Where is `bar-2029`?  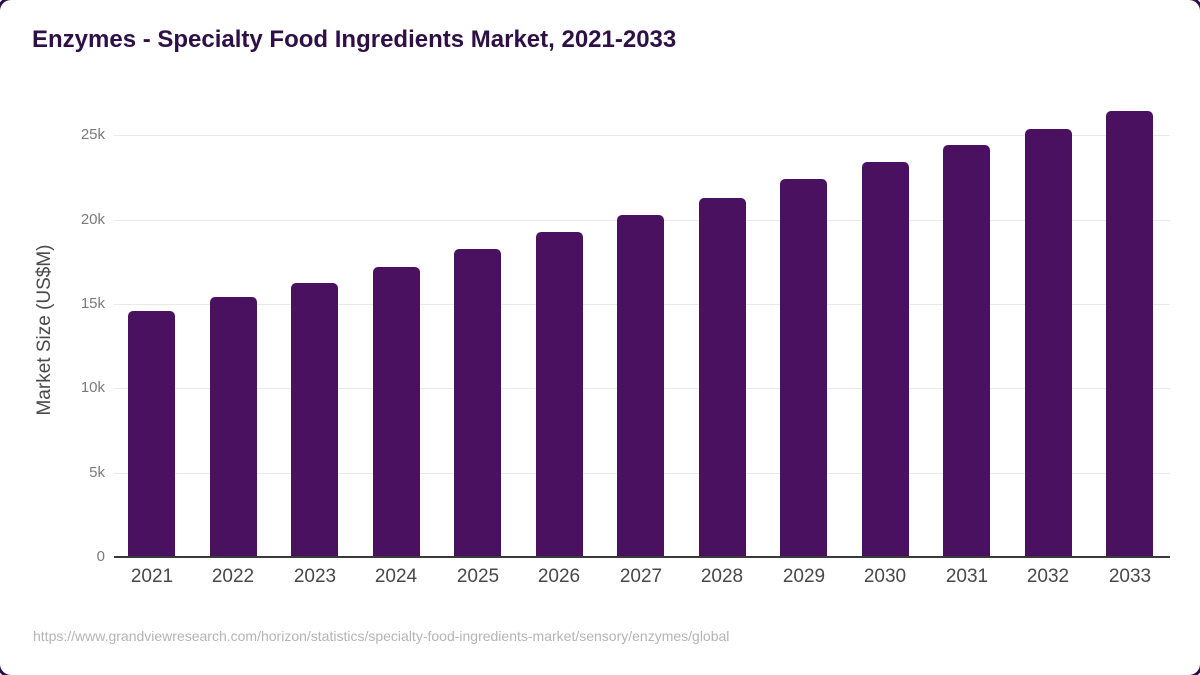
bar-2029 is located at coordinates (803, 368).